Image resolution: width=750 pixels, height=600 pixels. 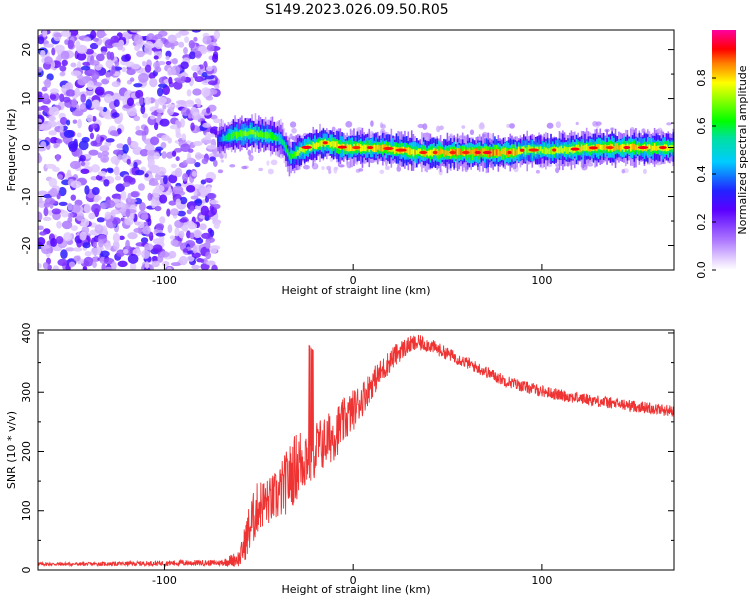 I want to click on colorbar-tick-label: 0.0, so click(x=701, y=270).